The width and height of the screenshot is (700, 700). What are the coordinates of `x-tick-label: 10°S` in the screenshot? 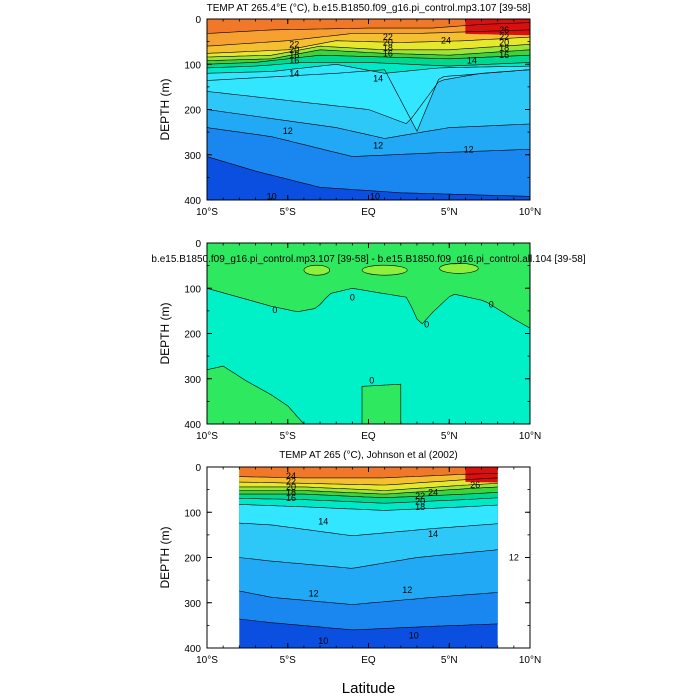 It's located at (207, 212).